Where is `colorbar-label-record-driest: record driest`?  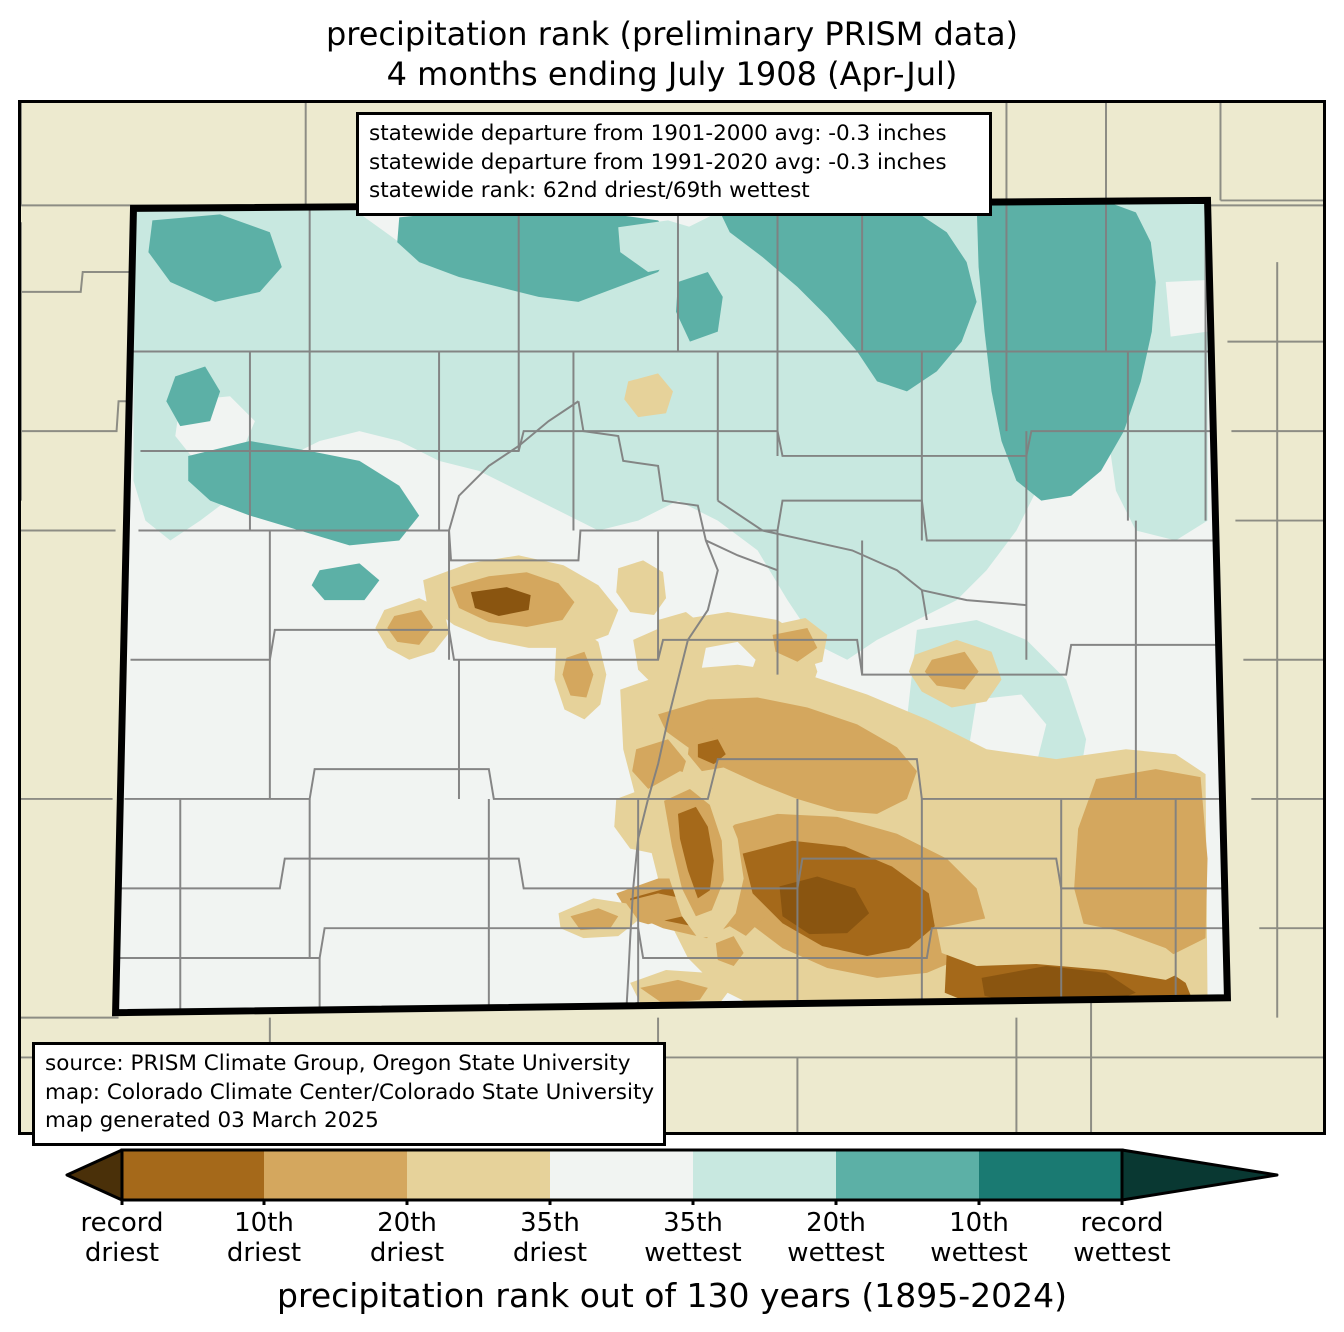
colorbar-label-record-driest: record driest is located at coordinates (122, 1238).